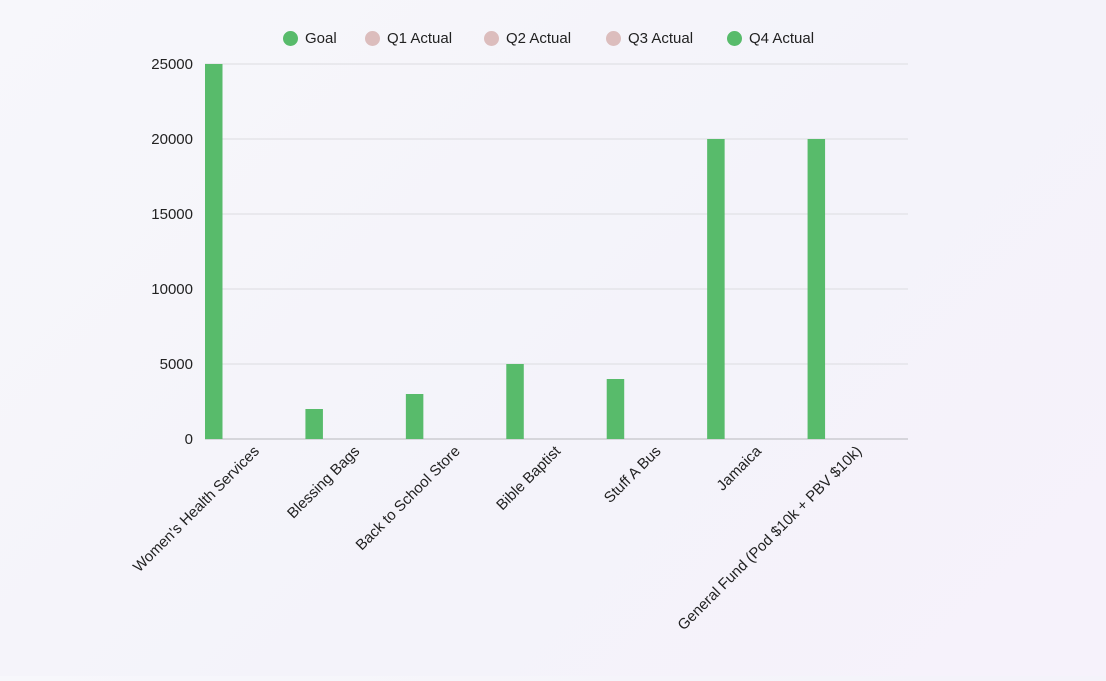  I want to click on legend-item: Q2 Actual, so click(527, 38).